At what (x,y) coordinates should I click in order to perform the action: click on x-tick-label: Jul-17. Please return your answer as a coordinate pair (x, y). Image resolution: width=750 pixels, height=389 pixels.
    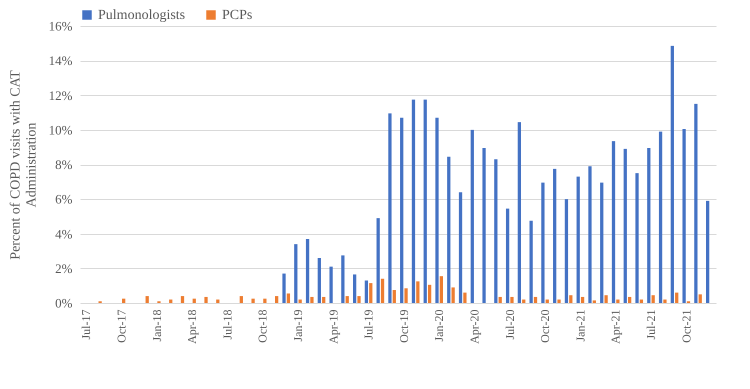
    Looking at the image, I should click on (86, 325).